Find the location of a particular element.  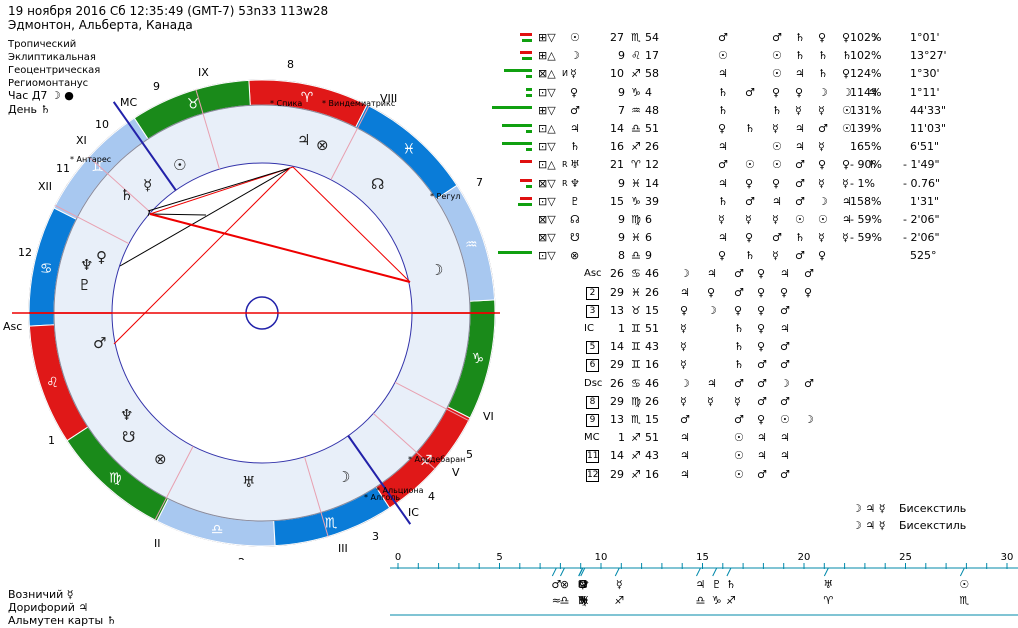

house-sign: ♐ is located at coordinates (636, 456).